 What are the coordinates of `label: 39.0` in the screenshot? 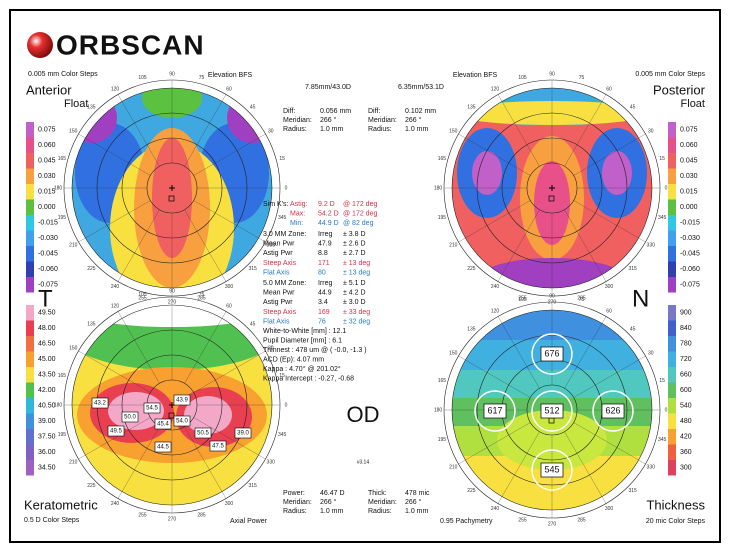 It's located at (243, 434).